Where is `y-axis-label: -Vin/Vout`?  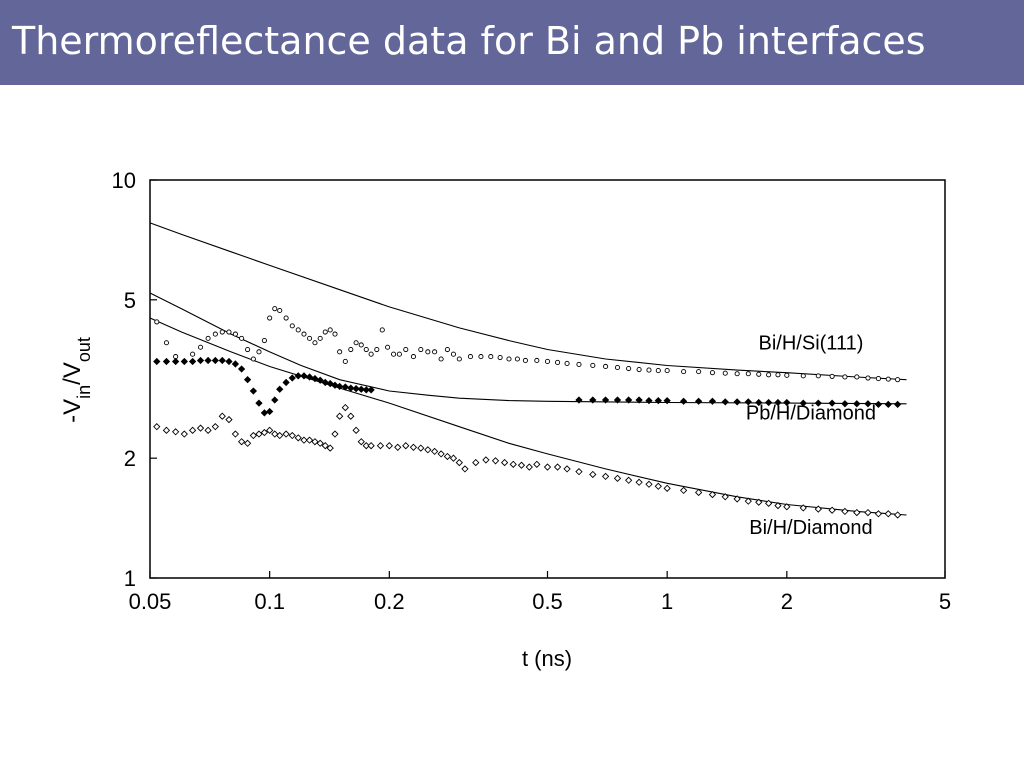
y-axis-label: -Vin/Vout is located at coordinates (76, 380).